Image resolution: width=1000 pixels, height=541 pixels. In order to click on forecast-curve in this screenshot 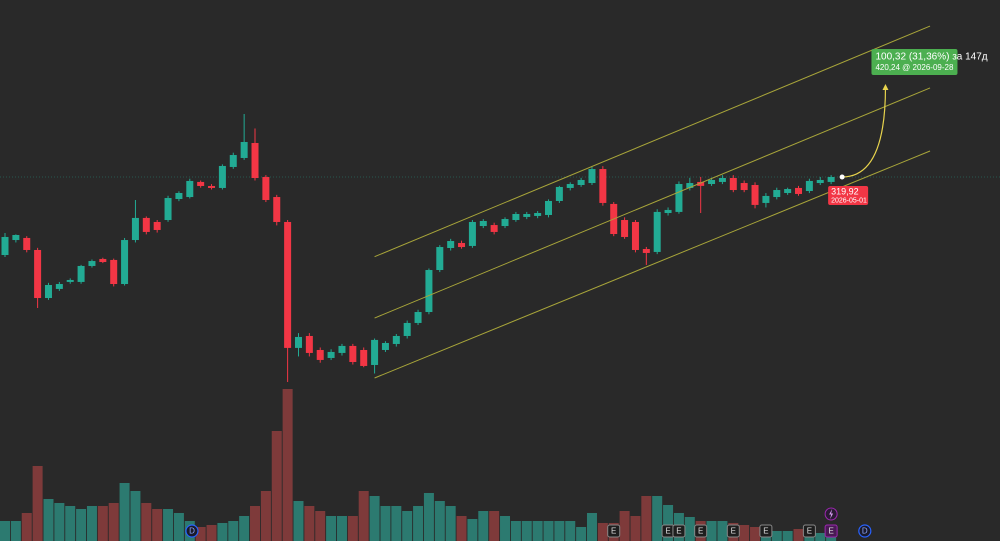, I will do `click(864, 132)`.